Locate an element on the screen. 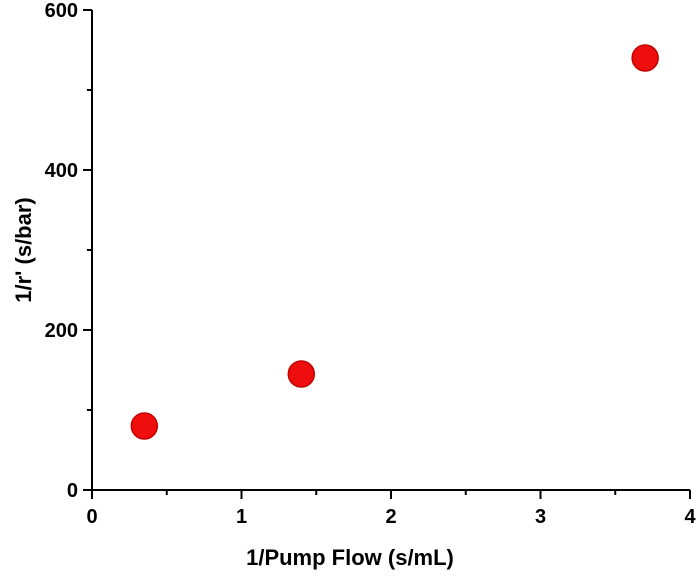 The height and width of the screenshot is (583, 700). y-tick-label: 200 is located at coordinates (61, 331).